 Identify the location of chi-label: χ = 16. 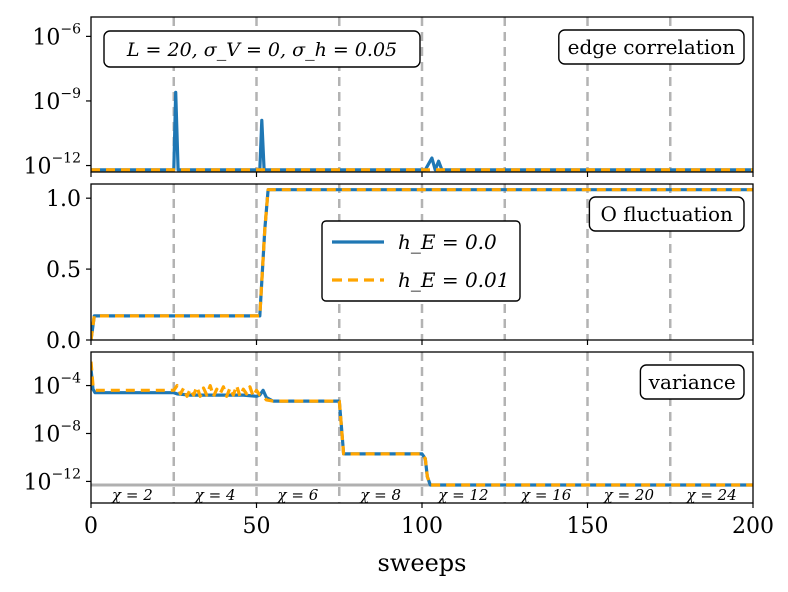
(546, 495).